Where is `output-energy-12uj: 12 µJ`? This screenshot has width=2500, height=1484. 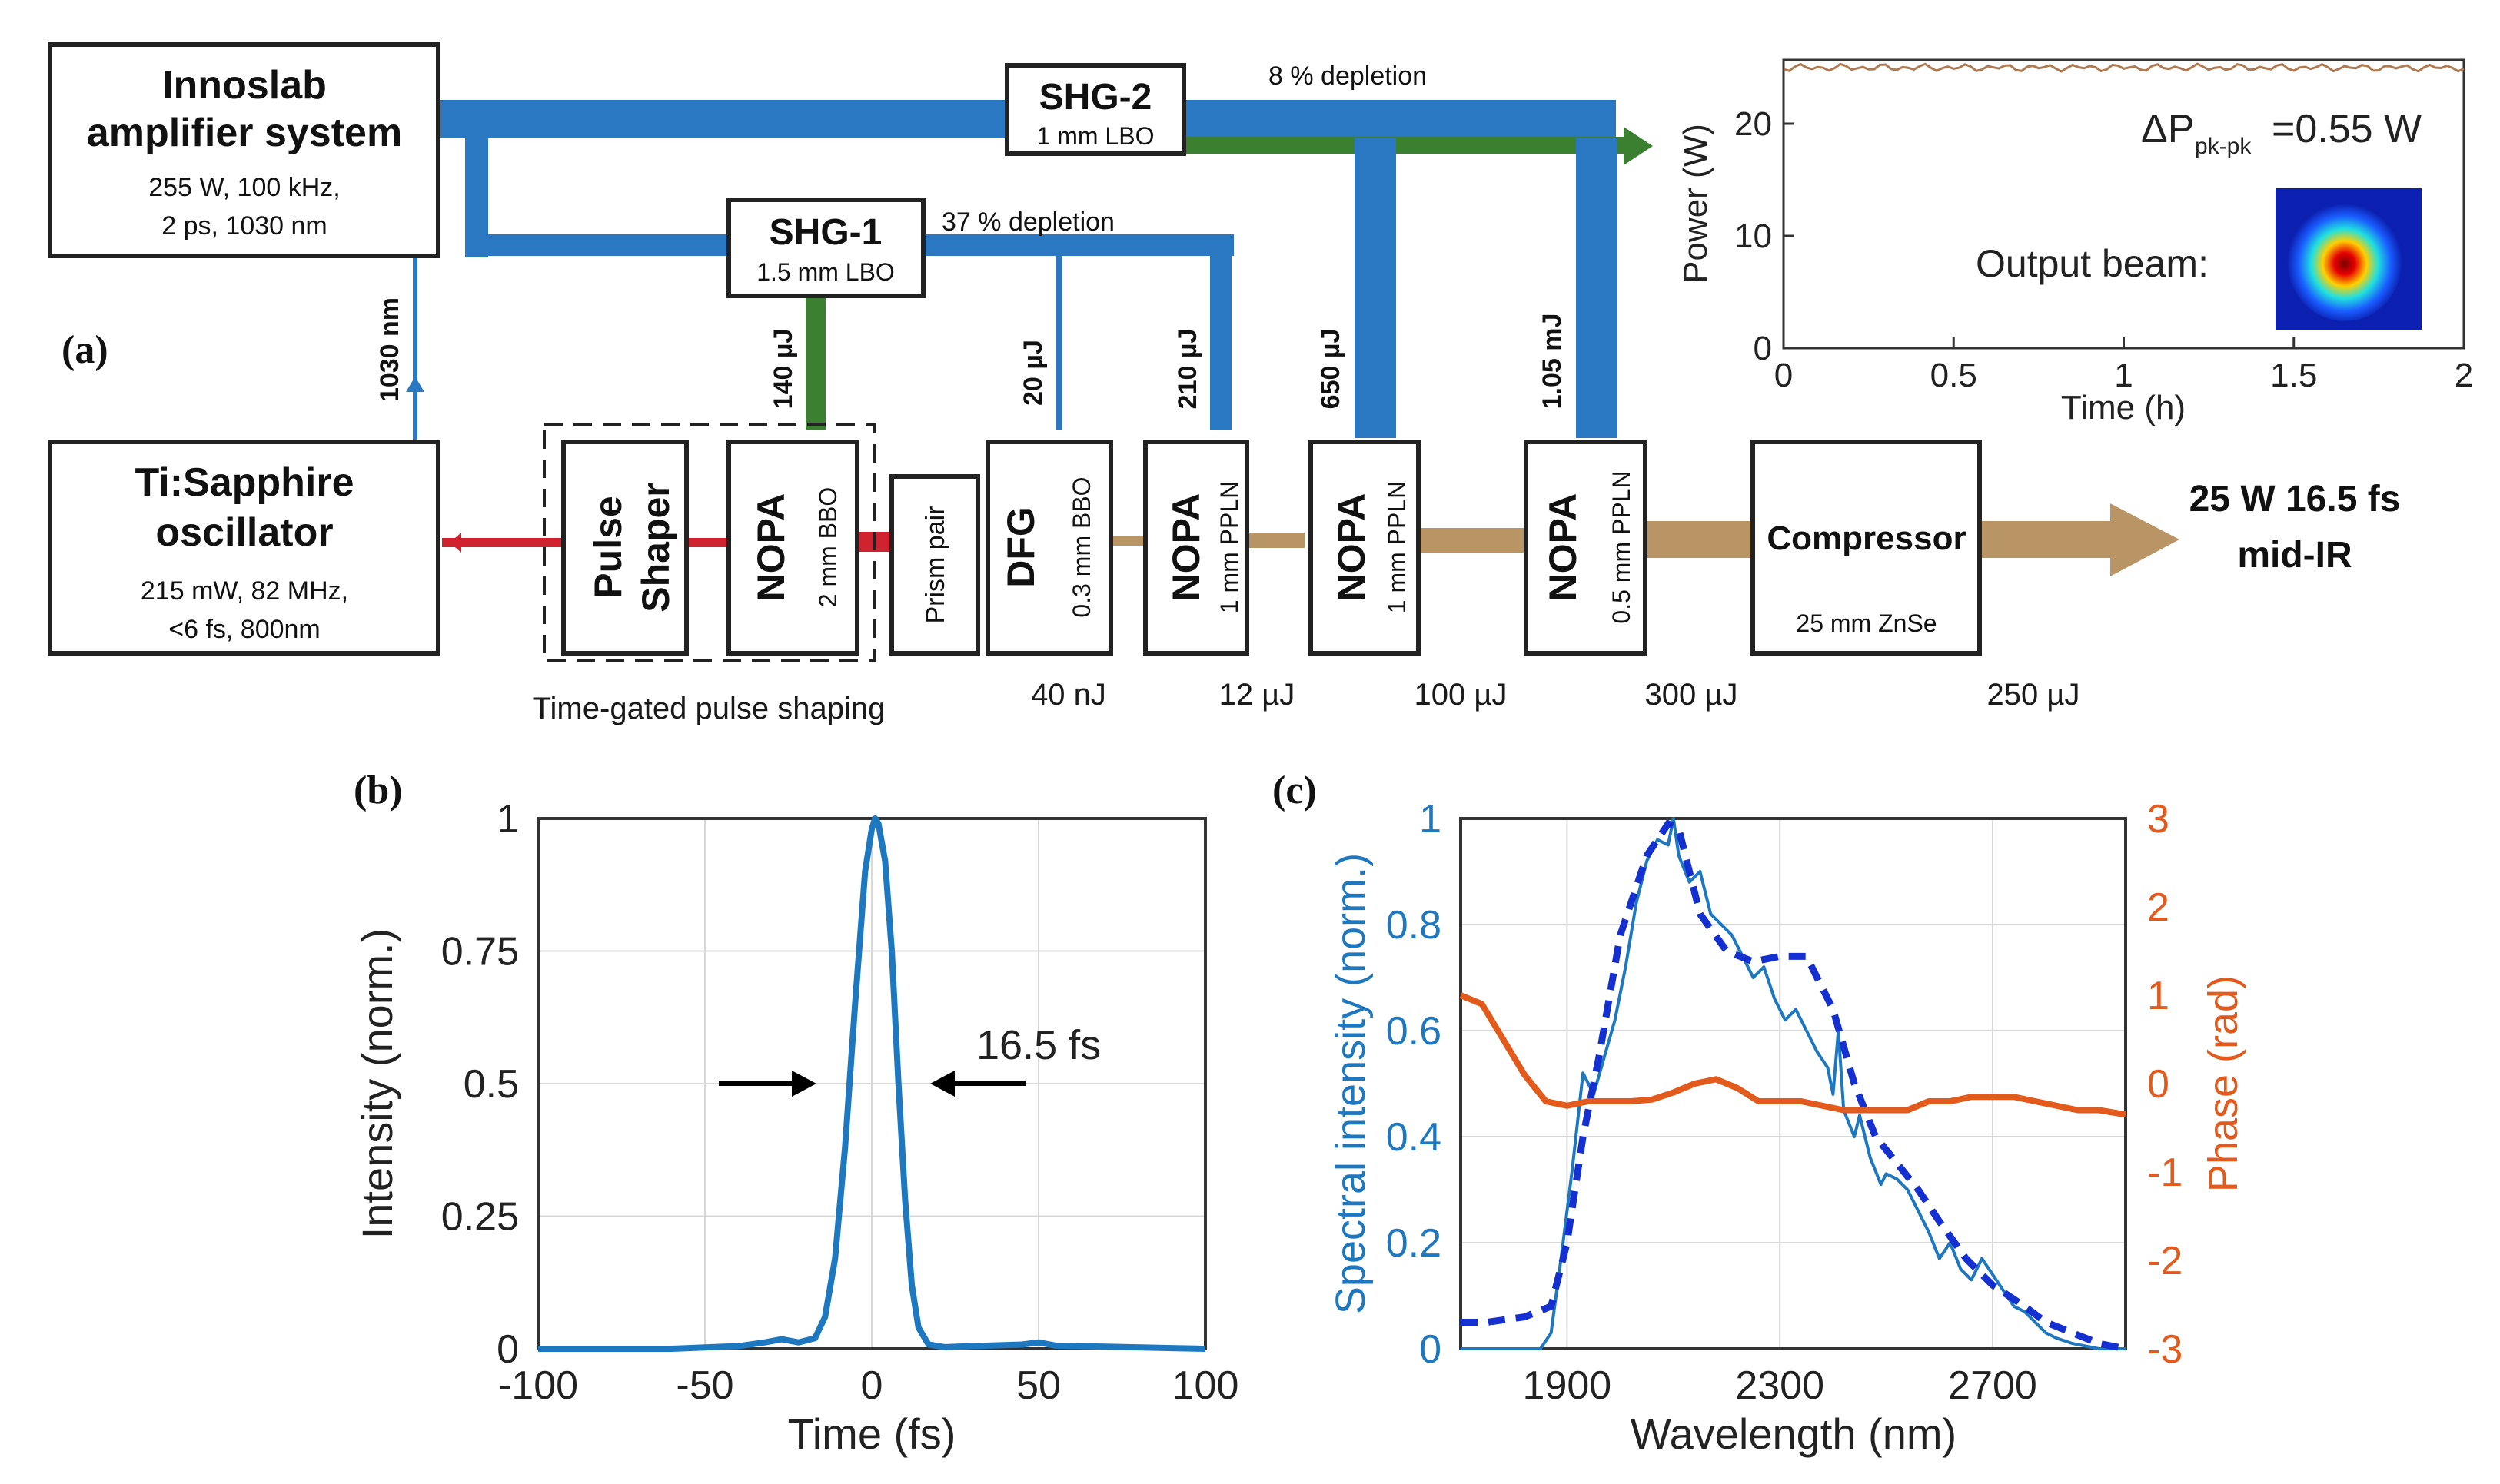 output-energy-12uj: 12 µJ is located at coordinates (1257, 695).